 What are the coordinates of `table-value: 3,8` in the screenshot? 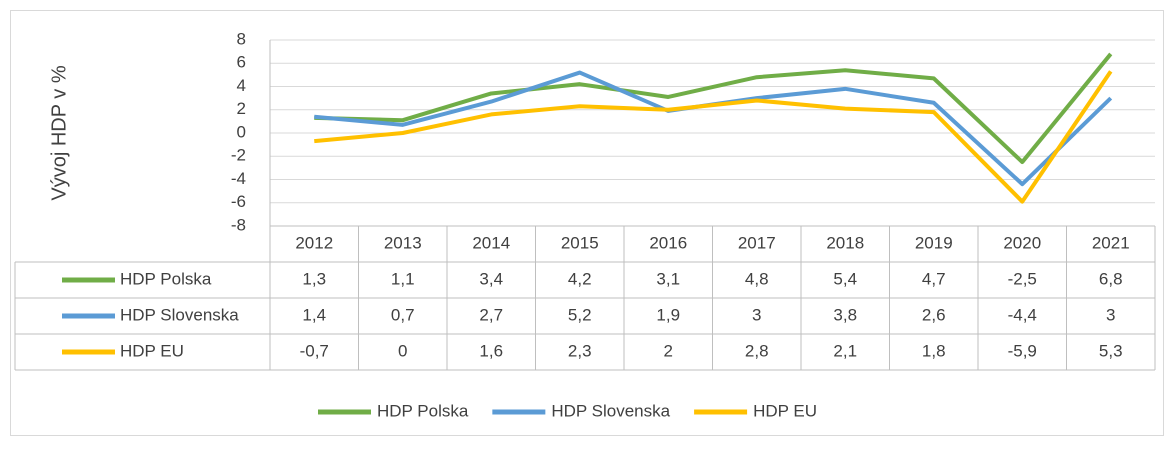 It's located at (845, 314).